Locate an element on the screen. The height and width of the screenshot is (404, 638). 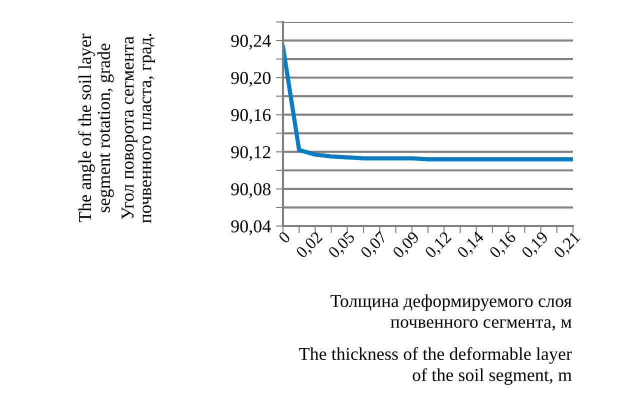
x-tick-label: 0,16 is located at coordinates (503, 245).